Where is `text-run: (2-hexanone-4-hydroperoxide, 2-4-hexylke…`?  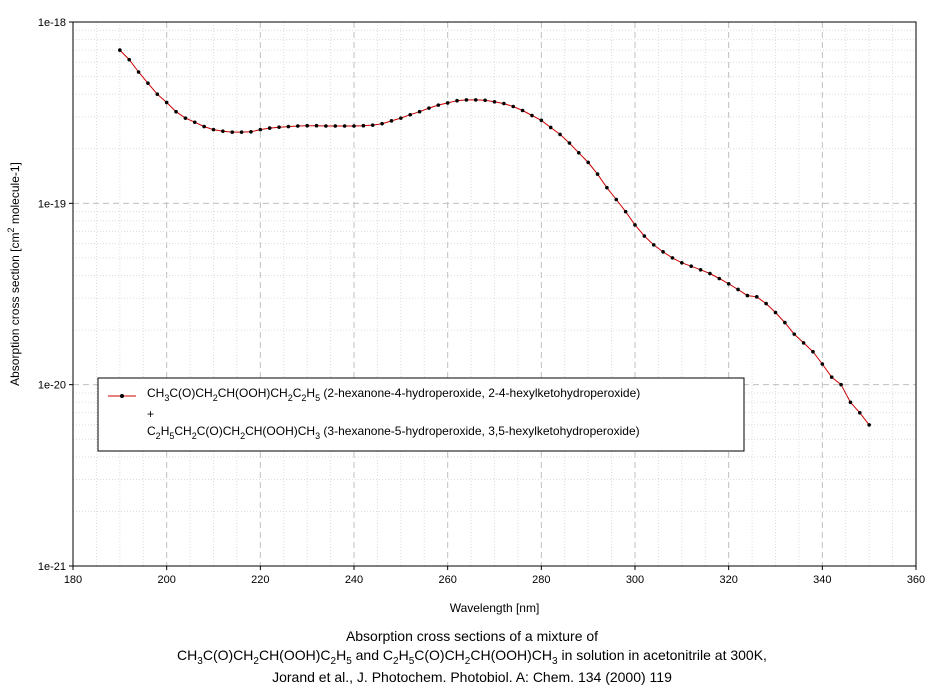 text-run: (2-hexanone-4-hydroperoxide, 2-4-hexylke… is located at coordinates (480, 393).